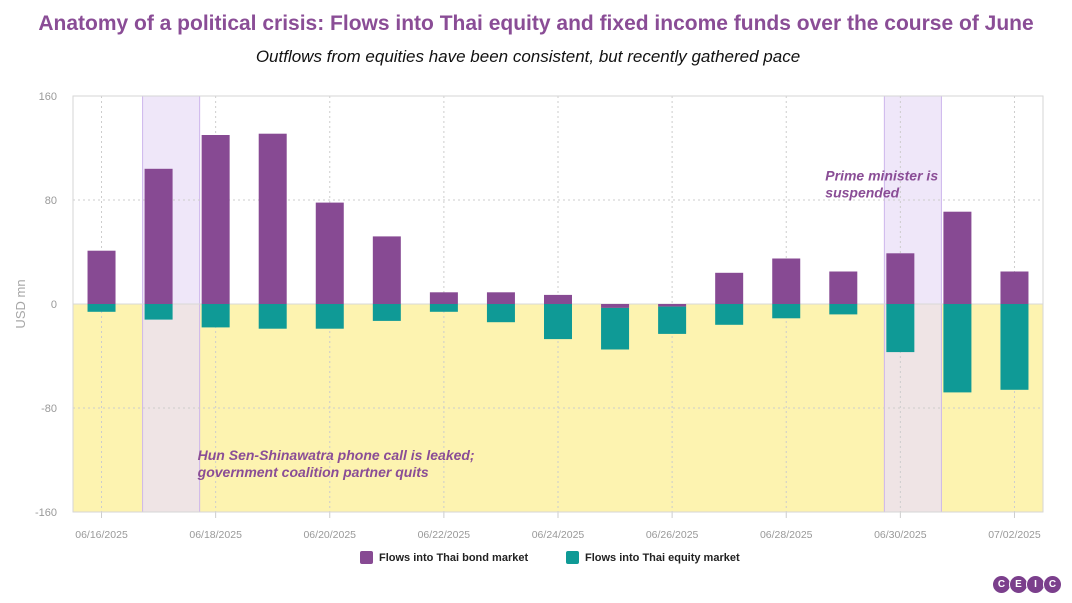 Image resolution: width=1072 pixels, height=603 pixels. What do you see at coordinates (444, 535) in the screenshot?
I see `x-tick-label: 06/22/2025` at bounding box center [444, 535].